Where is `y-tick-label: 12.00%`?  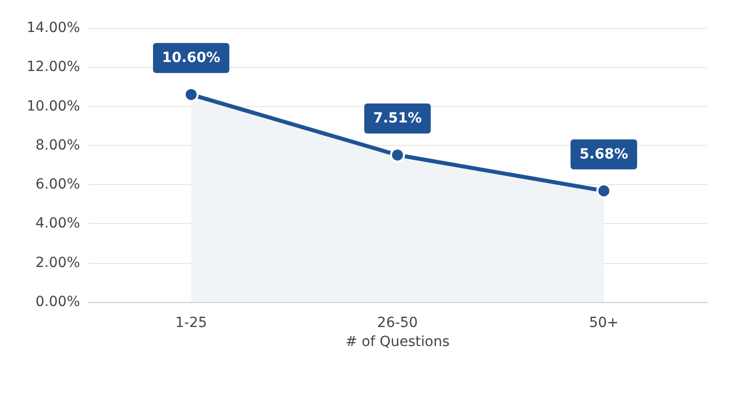
y-tick-label: 12.00% is located at coordinates (53, 67).